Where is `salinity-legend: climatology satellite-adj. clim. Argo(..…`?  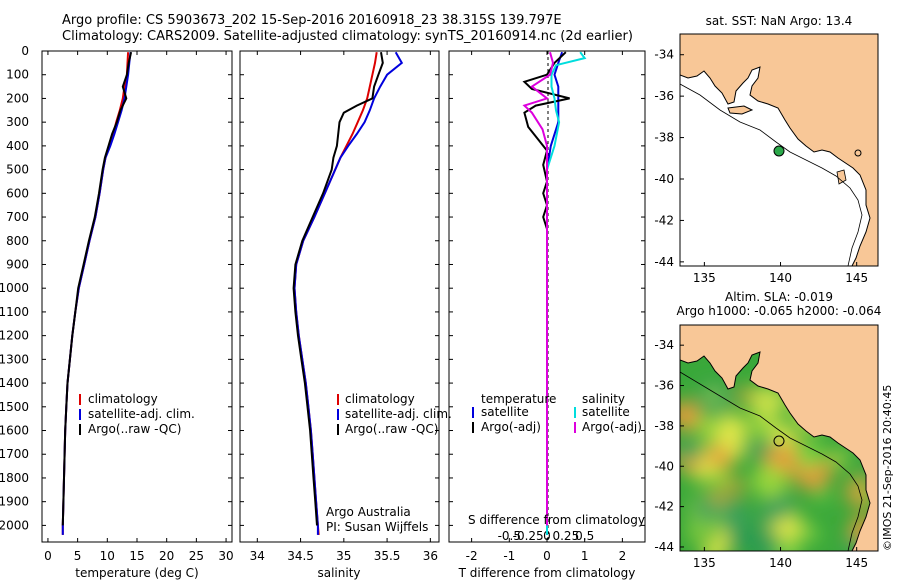
salinity-legend: climatology satellite-adj. clim. Argo(..… is located at coordinates (389, 463).